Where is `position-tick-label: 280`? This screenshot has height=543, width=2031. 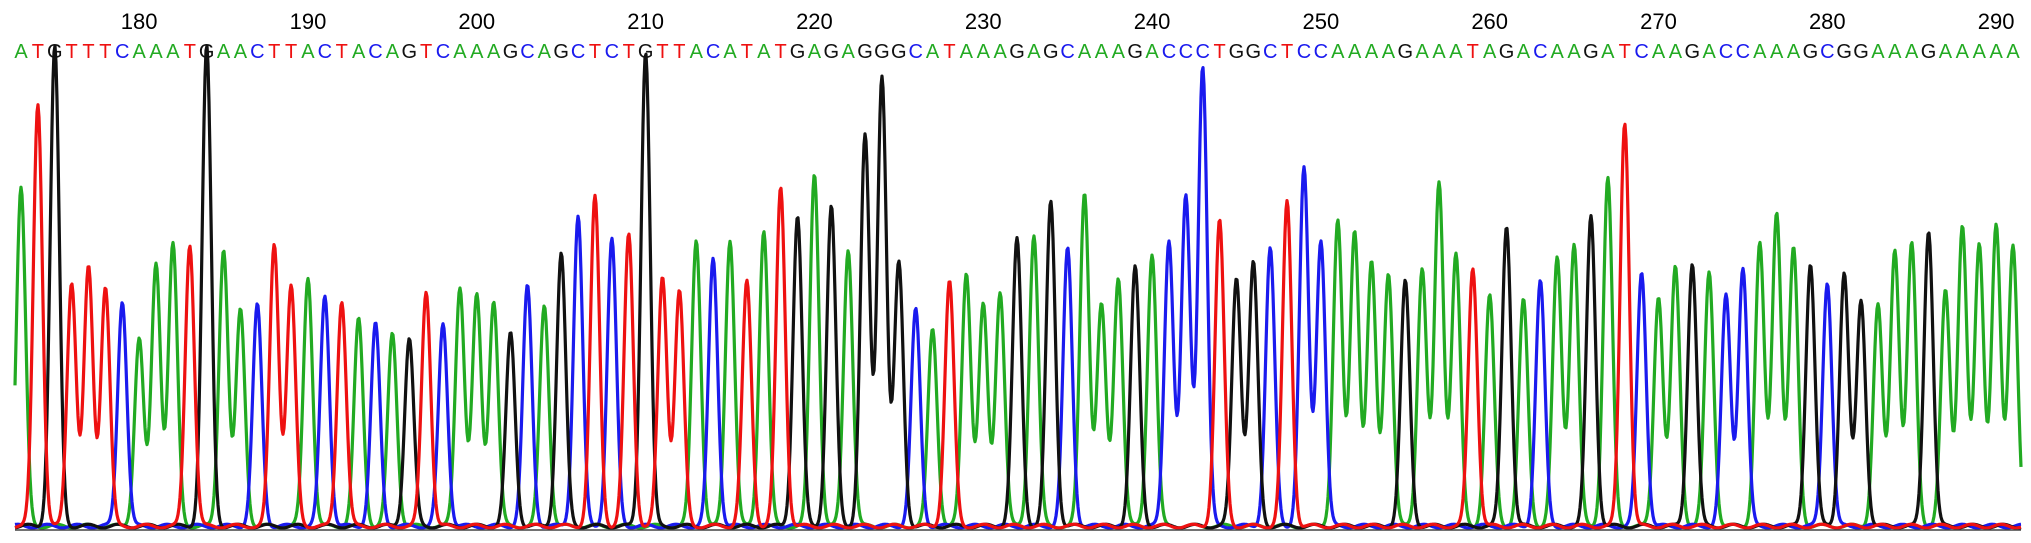
position-tick-label: 280 is located at coordinates (1827, 21).